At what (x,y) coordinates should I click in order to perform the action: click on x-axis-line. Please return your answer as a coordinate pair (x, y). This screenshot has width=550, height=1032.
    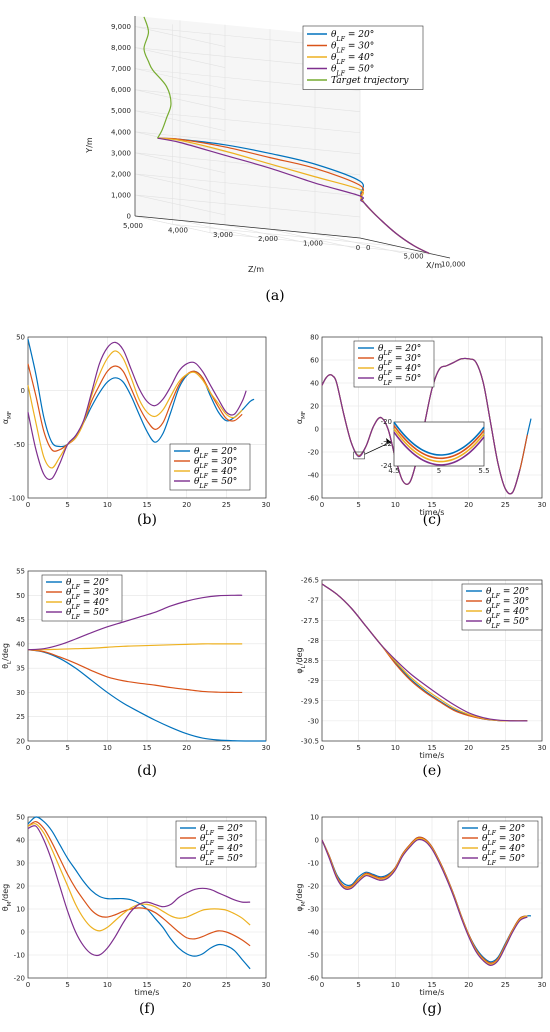
    Looking at the image, I should click on (405, 248).